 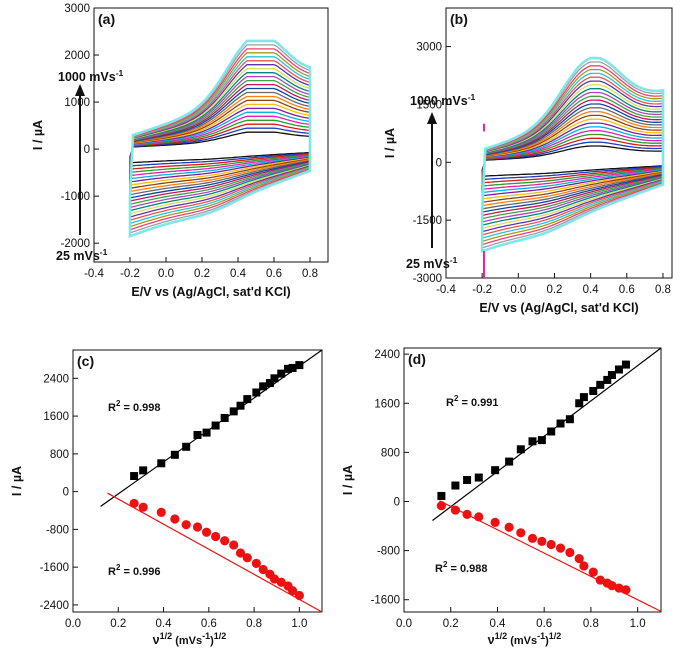 I want to click on r2-value: = 0.998, so click(x=140, y=408).